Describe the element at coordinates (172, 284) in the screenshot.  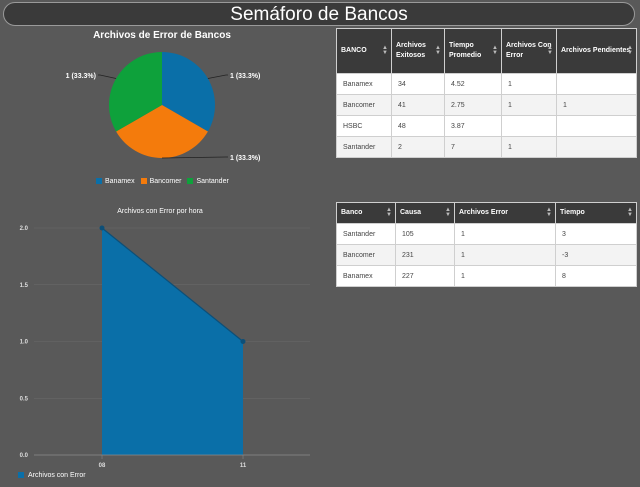
I see `series-line` at that location.